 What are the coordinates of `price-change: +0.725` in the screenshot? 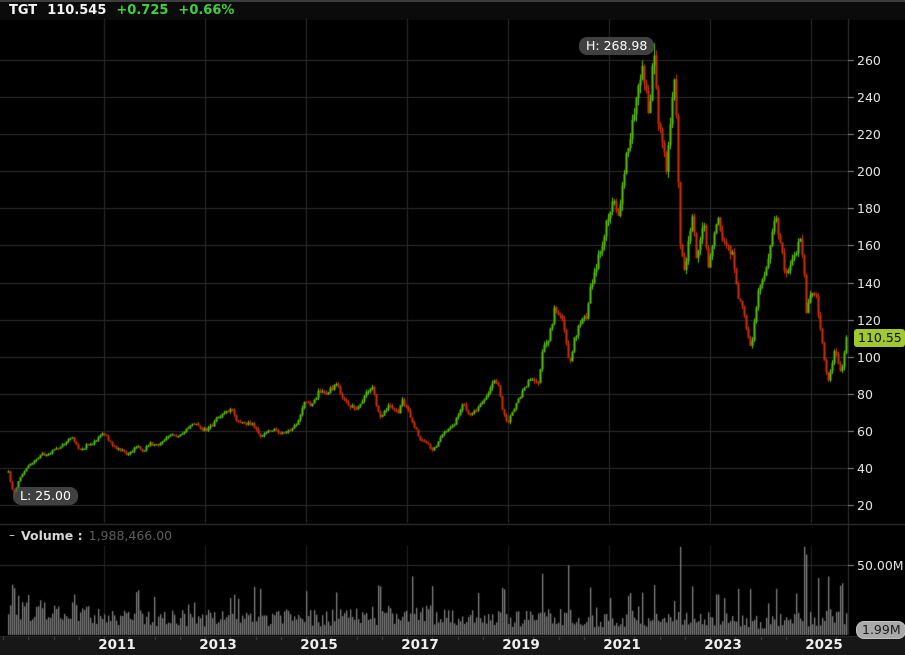 It's located at (142, 10).